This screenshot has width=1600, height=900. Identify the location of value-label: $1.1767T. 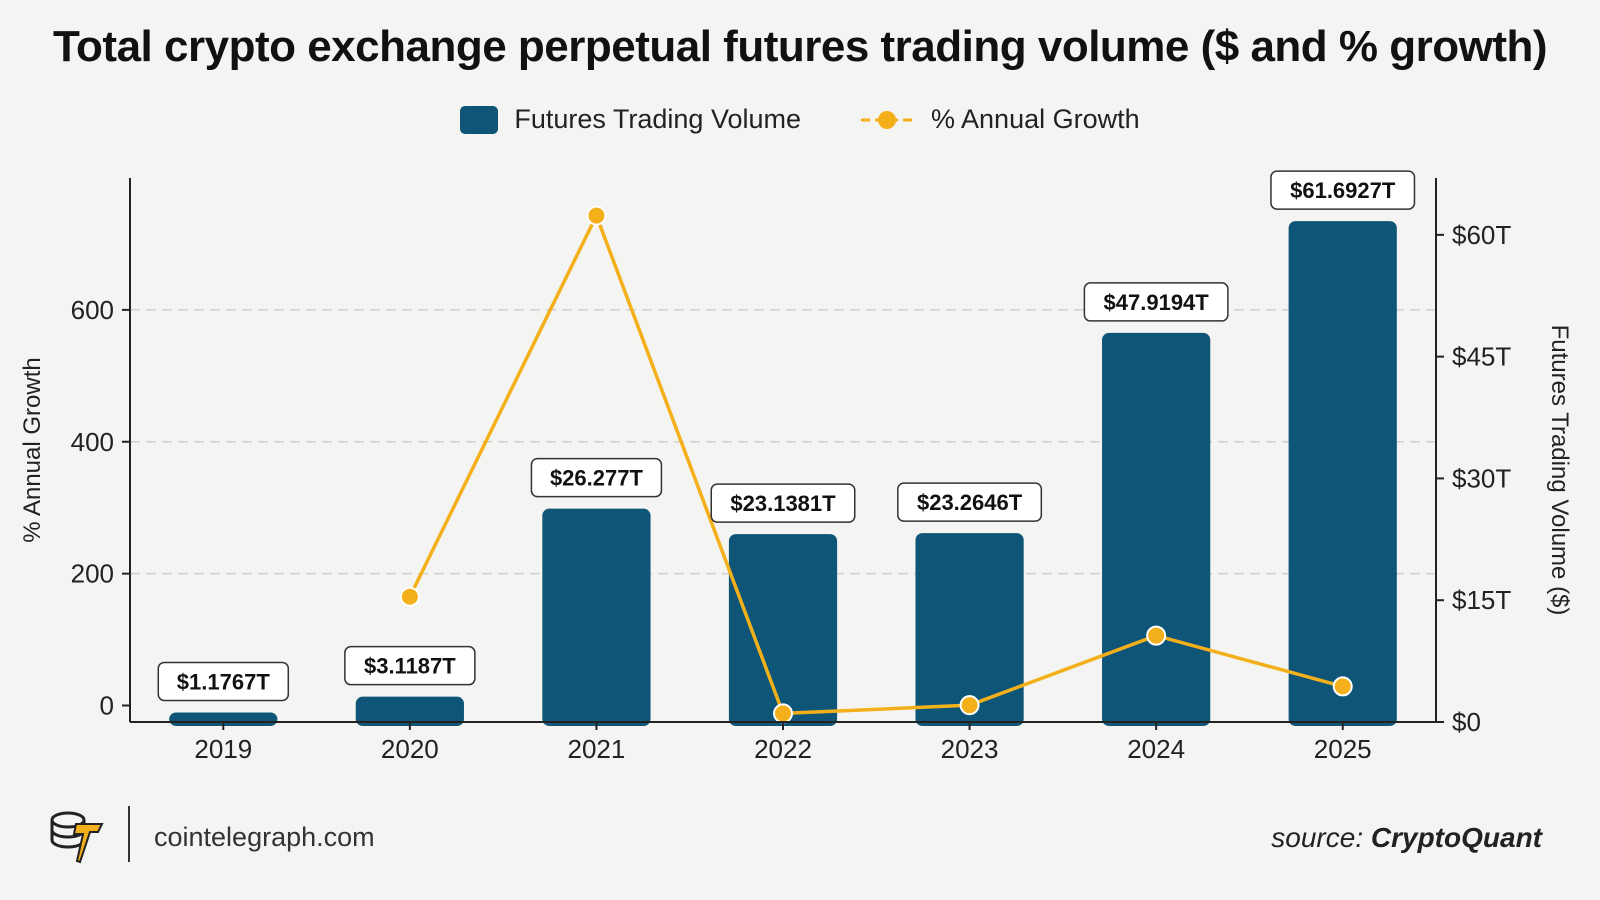
(224, 681).